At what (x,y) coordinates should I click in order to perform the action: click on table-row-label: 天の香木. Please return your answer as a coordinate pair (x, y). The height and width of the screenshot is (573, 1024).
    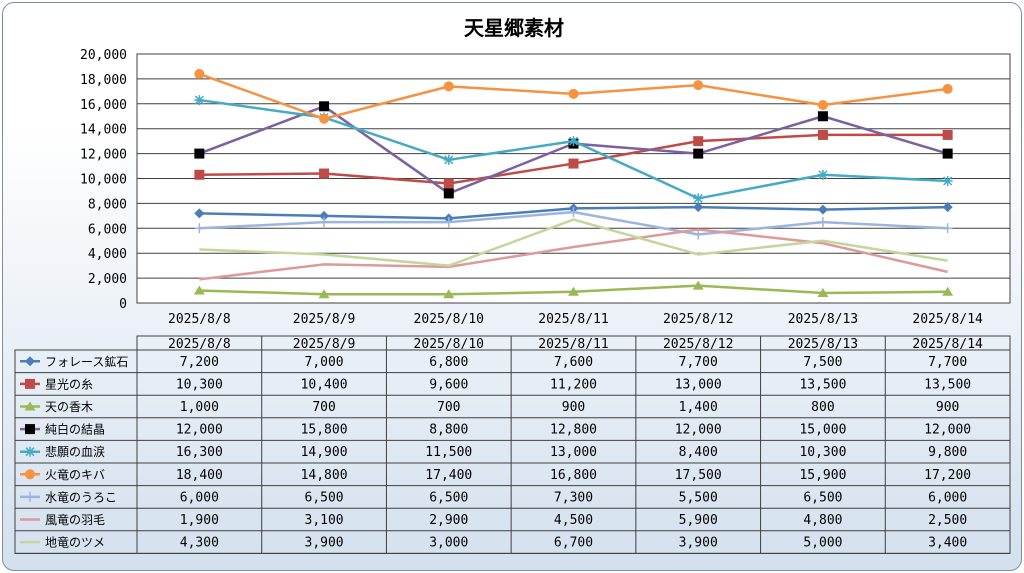
    Looking at the image, I should click on (69, 407).